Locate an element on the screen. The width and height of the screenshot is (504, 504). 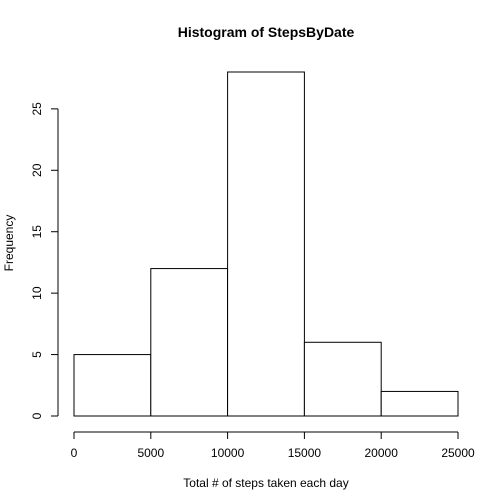
x-tick-label: 0 is located at coordinates (74, 453).